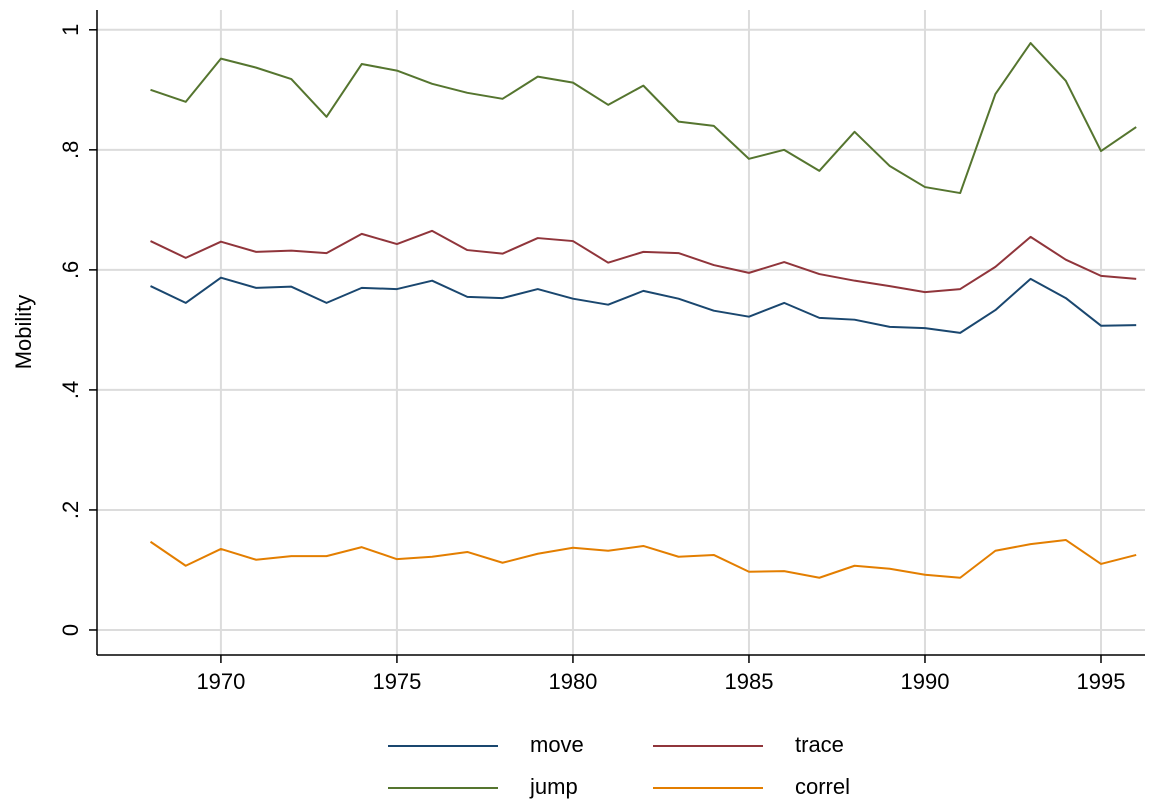 Image resolution: width=1151 pixels, height=807 pixels. I want to click on legend-label: move, so click(557, 744).